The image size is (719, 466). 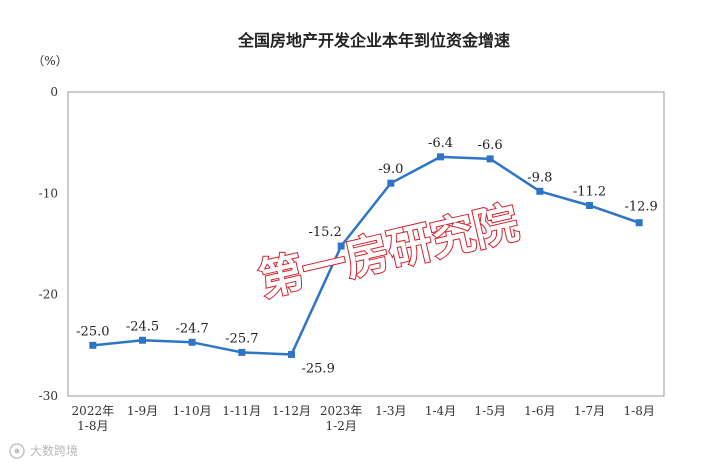 What do you see at coordinates (291, 411) in the screenshot?
I see `x-tick-label: 1-12月` at bounding box center [291, 411].